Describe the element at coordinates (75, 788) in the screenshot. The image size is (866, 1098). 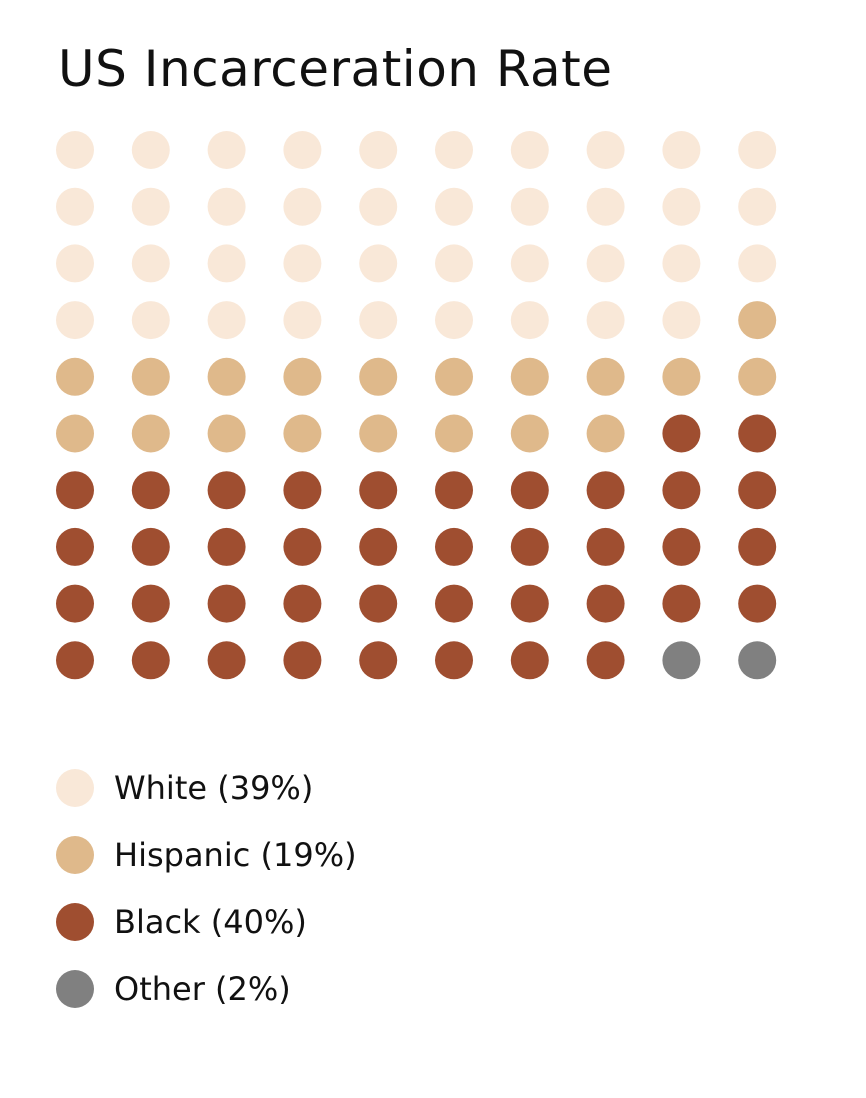
I see `legend-swatch-white` at that location.